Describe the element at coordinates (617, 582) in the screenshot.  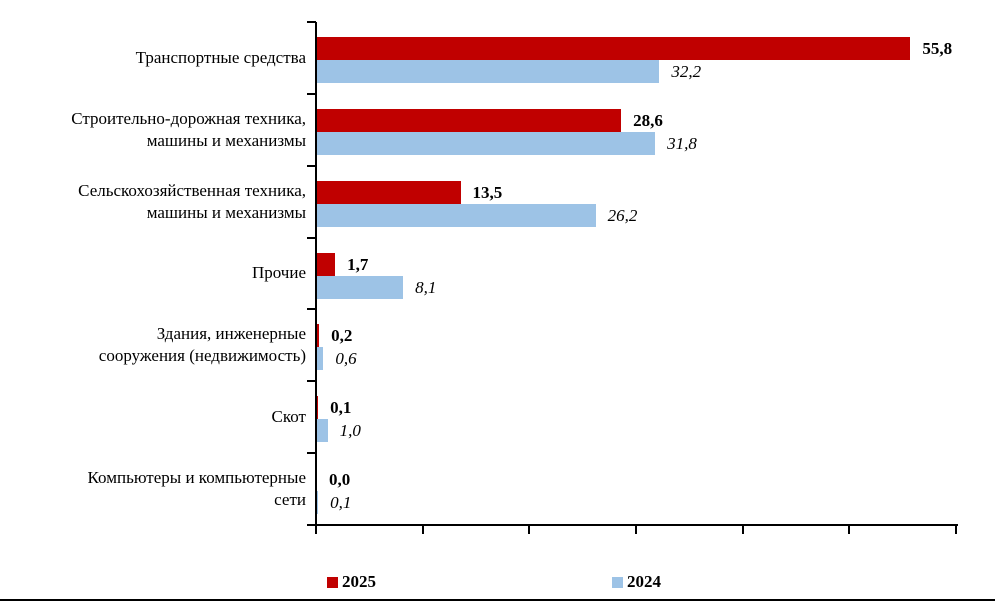
I see `legend-swatch-2024` at that location.